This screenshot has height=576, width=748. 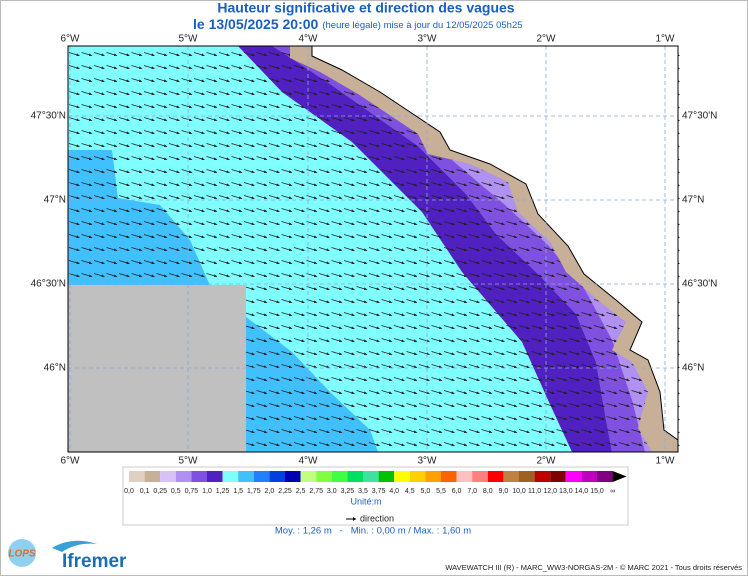 I want to click on legend-label: 6,0, so click(x=457, y=491).